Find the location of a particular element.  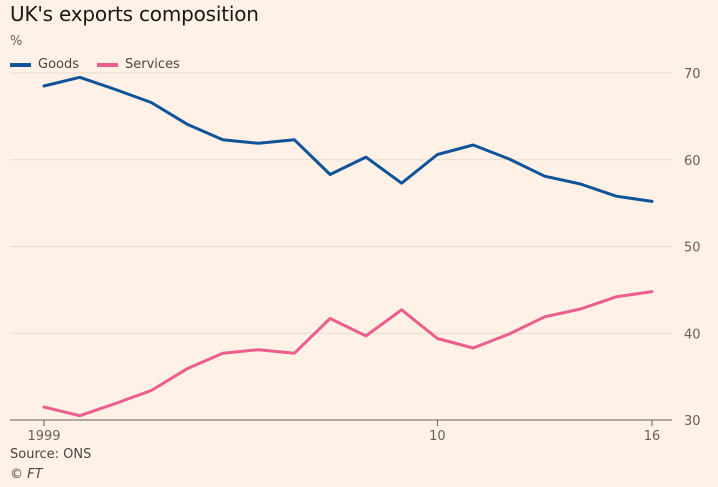

data-point-services-2012 is located at coordinates (508, 334).